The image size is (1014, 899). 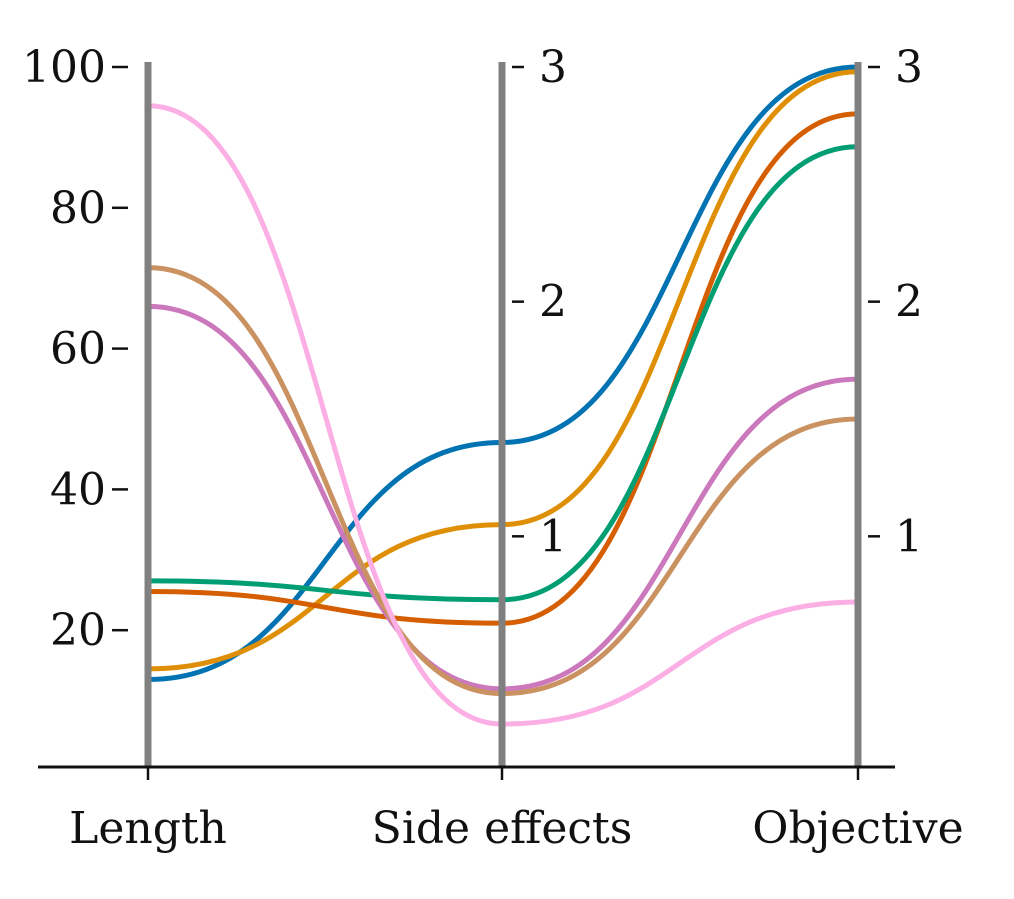 I want to click on tick-label: 60, so click(x=78, y=349).